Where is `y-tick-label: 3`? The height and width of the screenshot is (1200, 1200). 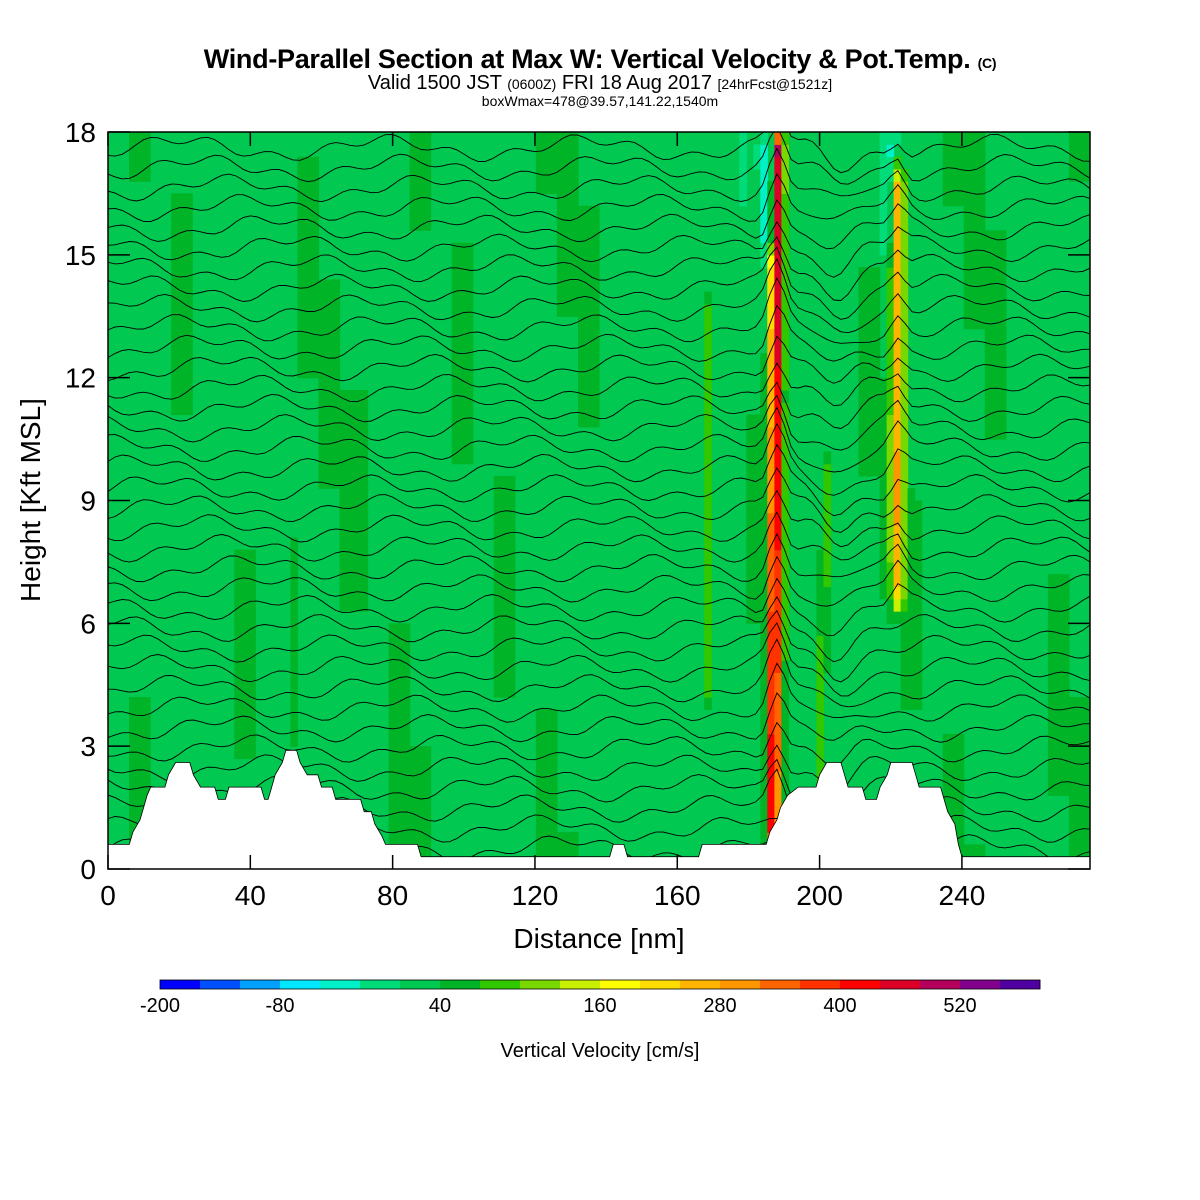 y-tick-label: 3 is located at coordinates (88, 746).